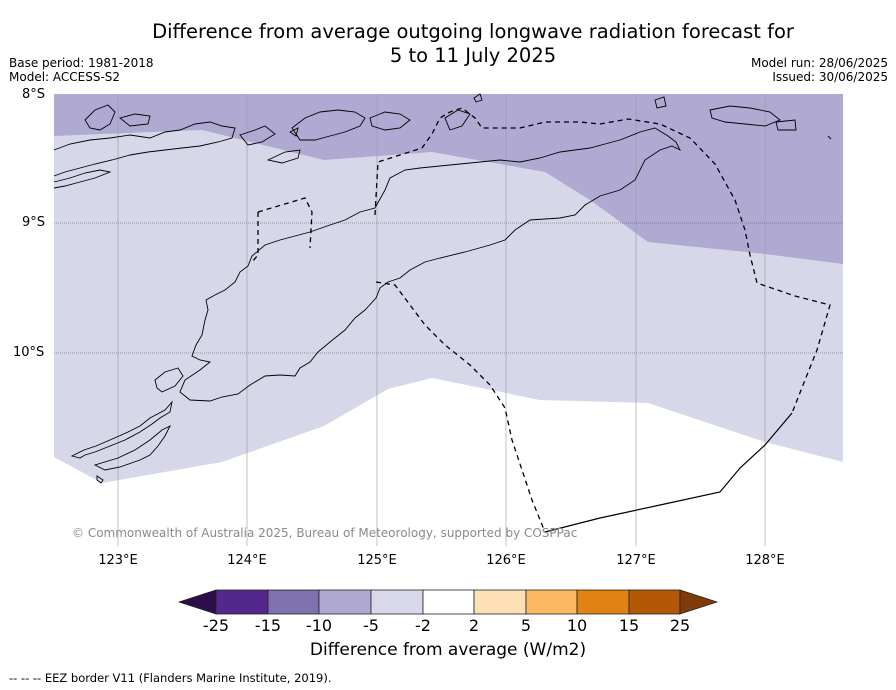 Image resolution: width=896 pixels, height=690 pixels. I want to click on colorbar, so click(448, 602).